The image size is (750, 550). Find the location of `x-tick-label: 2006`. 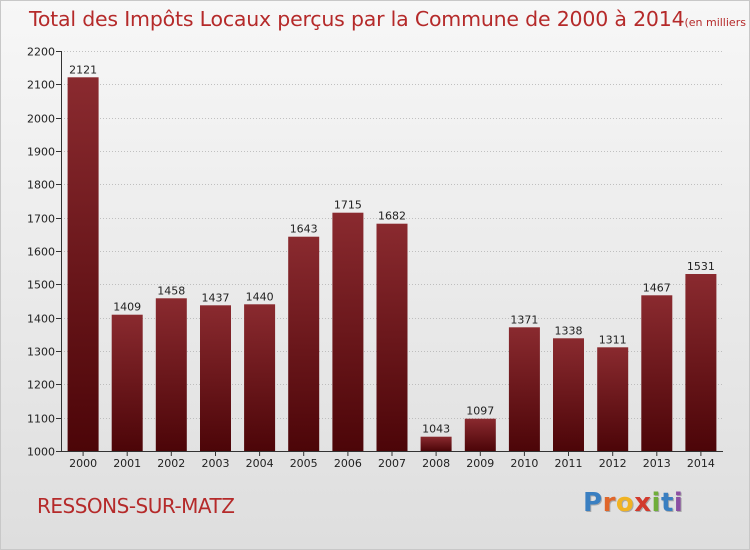

x-tick-label: 2006 is located at coordinates (348, 463).